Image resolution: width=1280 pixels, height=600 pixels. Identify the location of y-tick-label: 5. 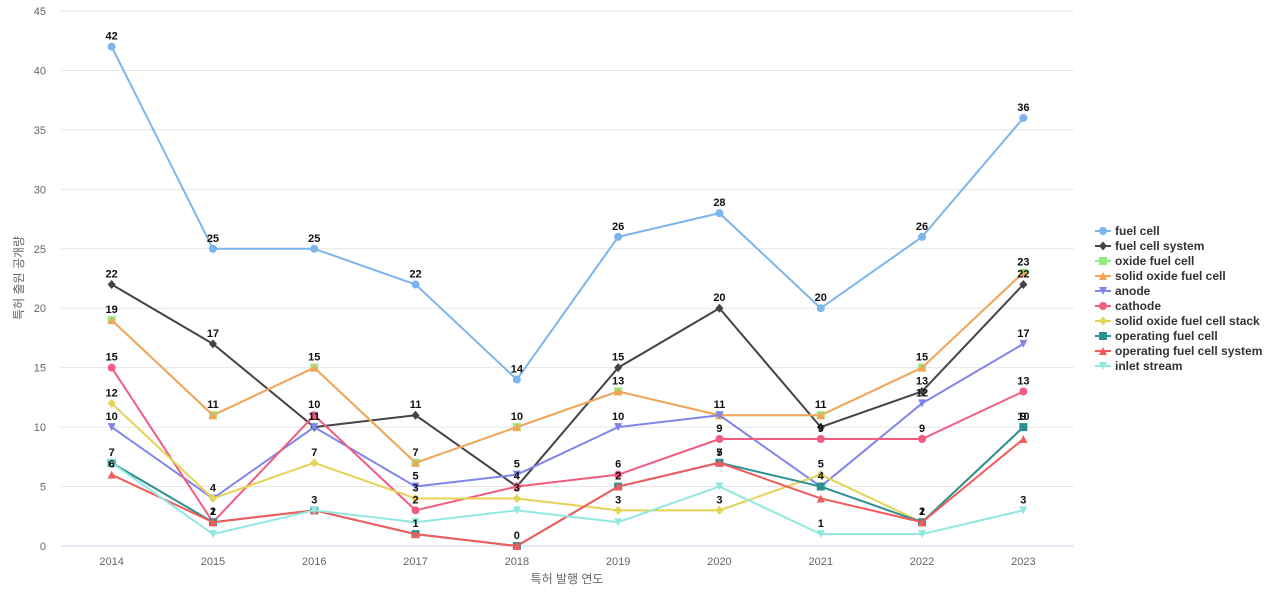
(43, 488).